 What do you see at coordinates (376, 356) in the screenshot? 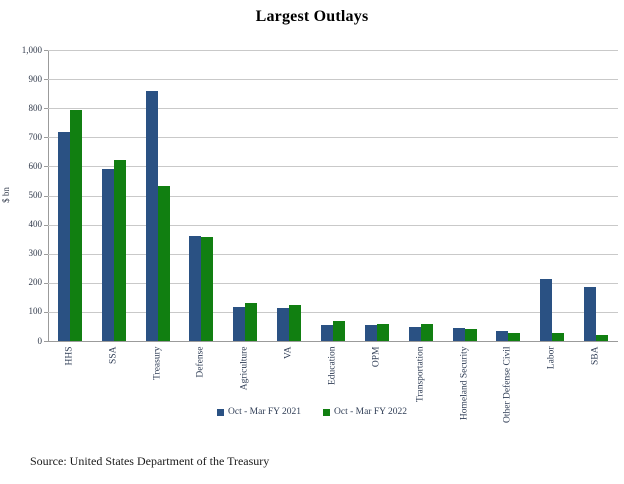
I see `x-category-label-opm: OPM` at bounding box center [376, 356].